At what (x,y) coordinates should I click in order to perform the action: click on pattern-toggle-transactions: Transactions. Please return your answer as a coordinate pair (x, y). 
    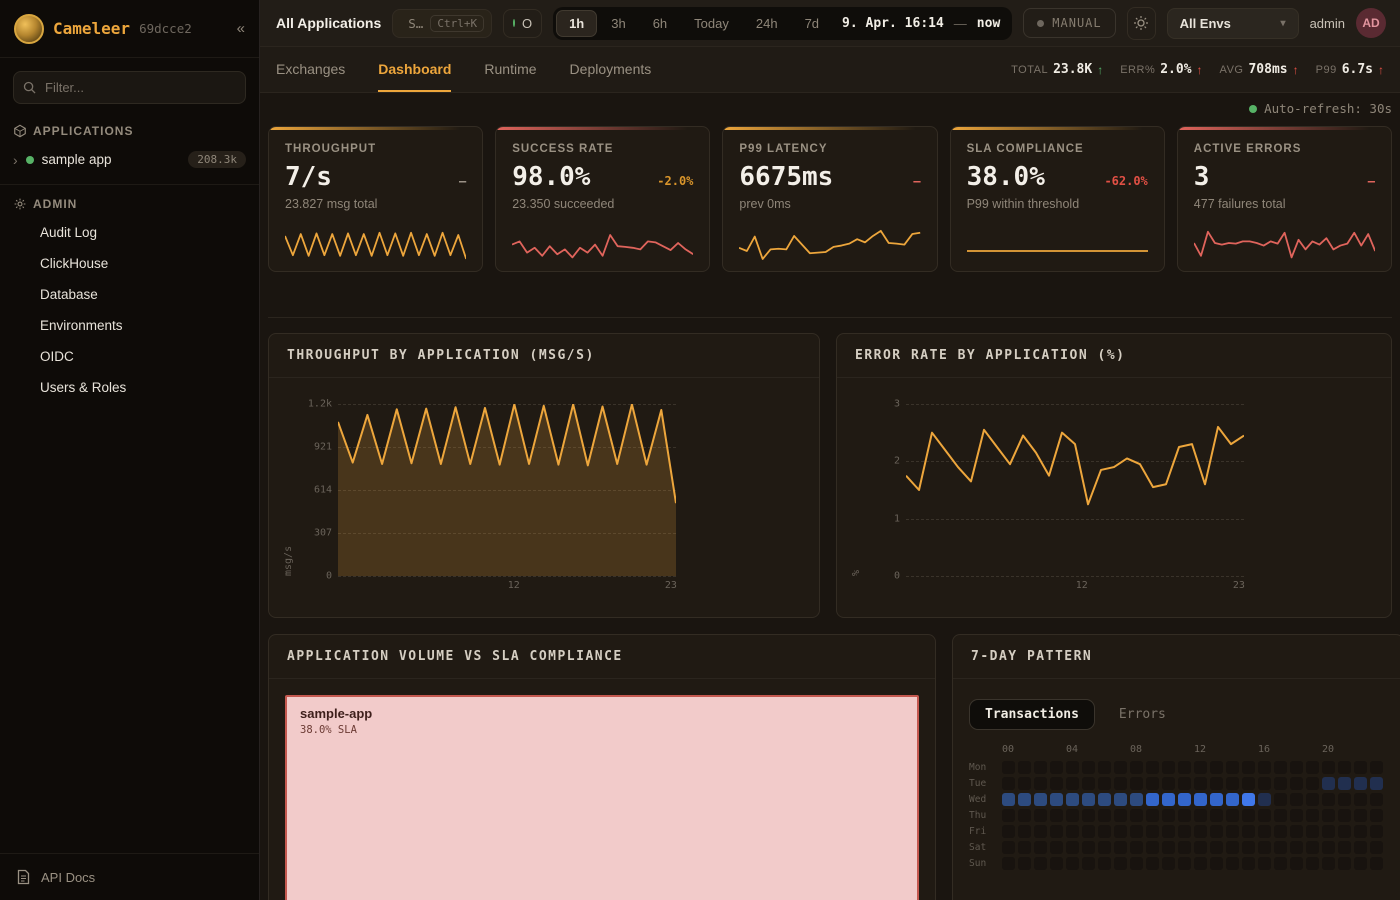
    Looking at the image, I should click on (1032, 714).